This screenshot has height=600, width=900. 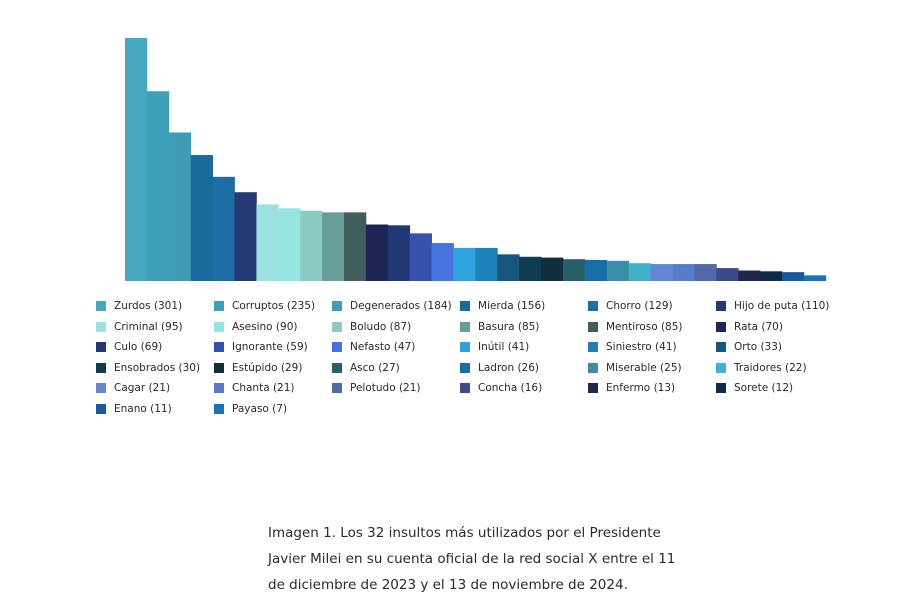 I want to click on legend-label: Cagar (21), so click(x=142, y=388).